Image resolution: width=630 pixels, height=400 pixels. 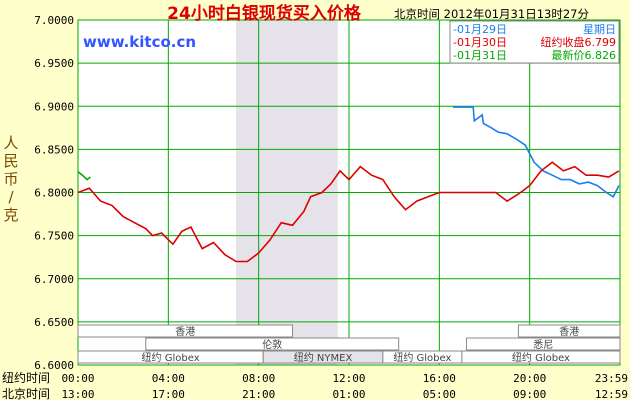 I want to click on chart-title: 24小时白银现货买入价格, so click(x=264, y=13).